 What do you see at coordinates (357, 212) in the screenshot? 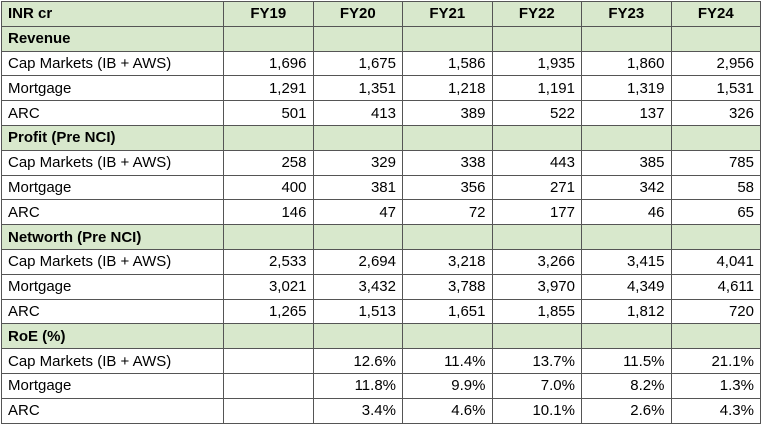
I see `value-cell: 47` at bounding box center [357, 212].